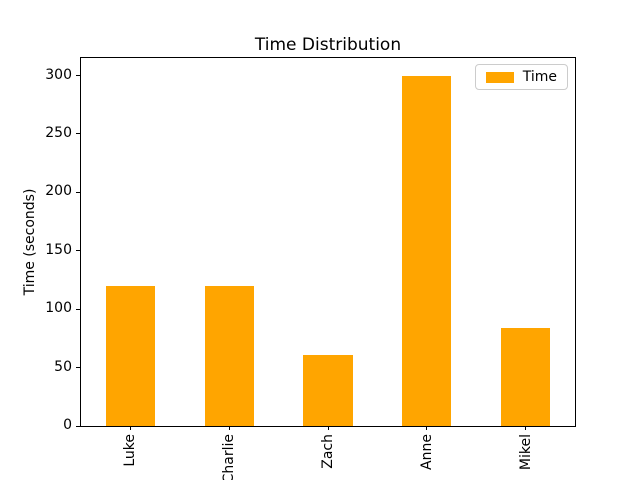  What do you see at coordinates (229, 457) in the screenshot?
I see `x-tick-label-charlie: Charlie` at bounding box center [229, 457].